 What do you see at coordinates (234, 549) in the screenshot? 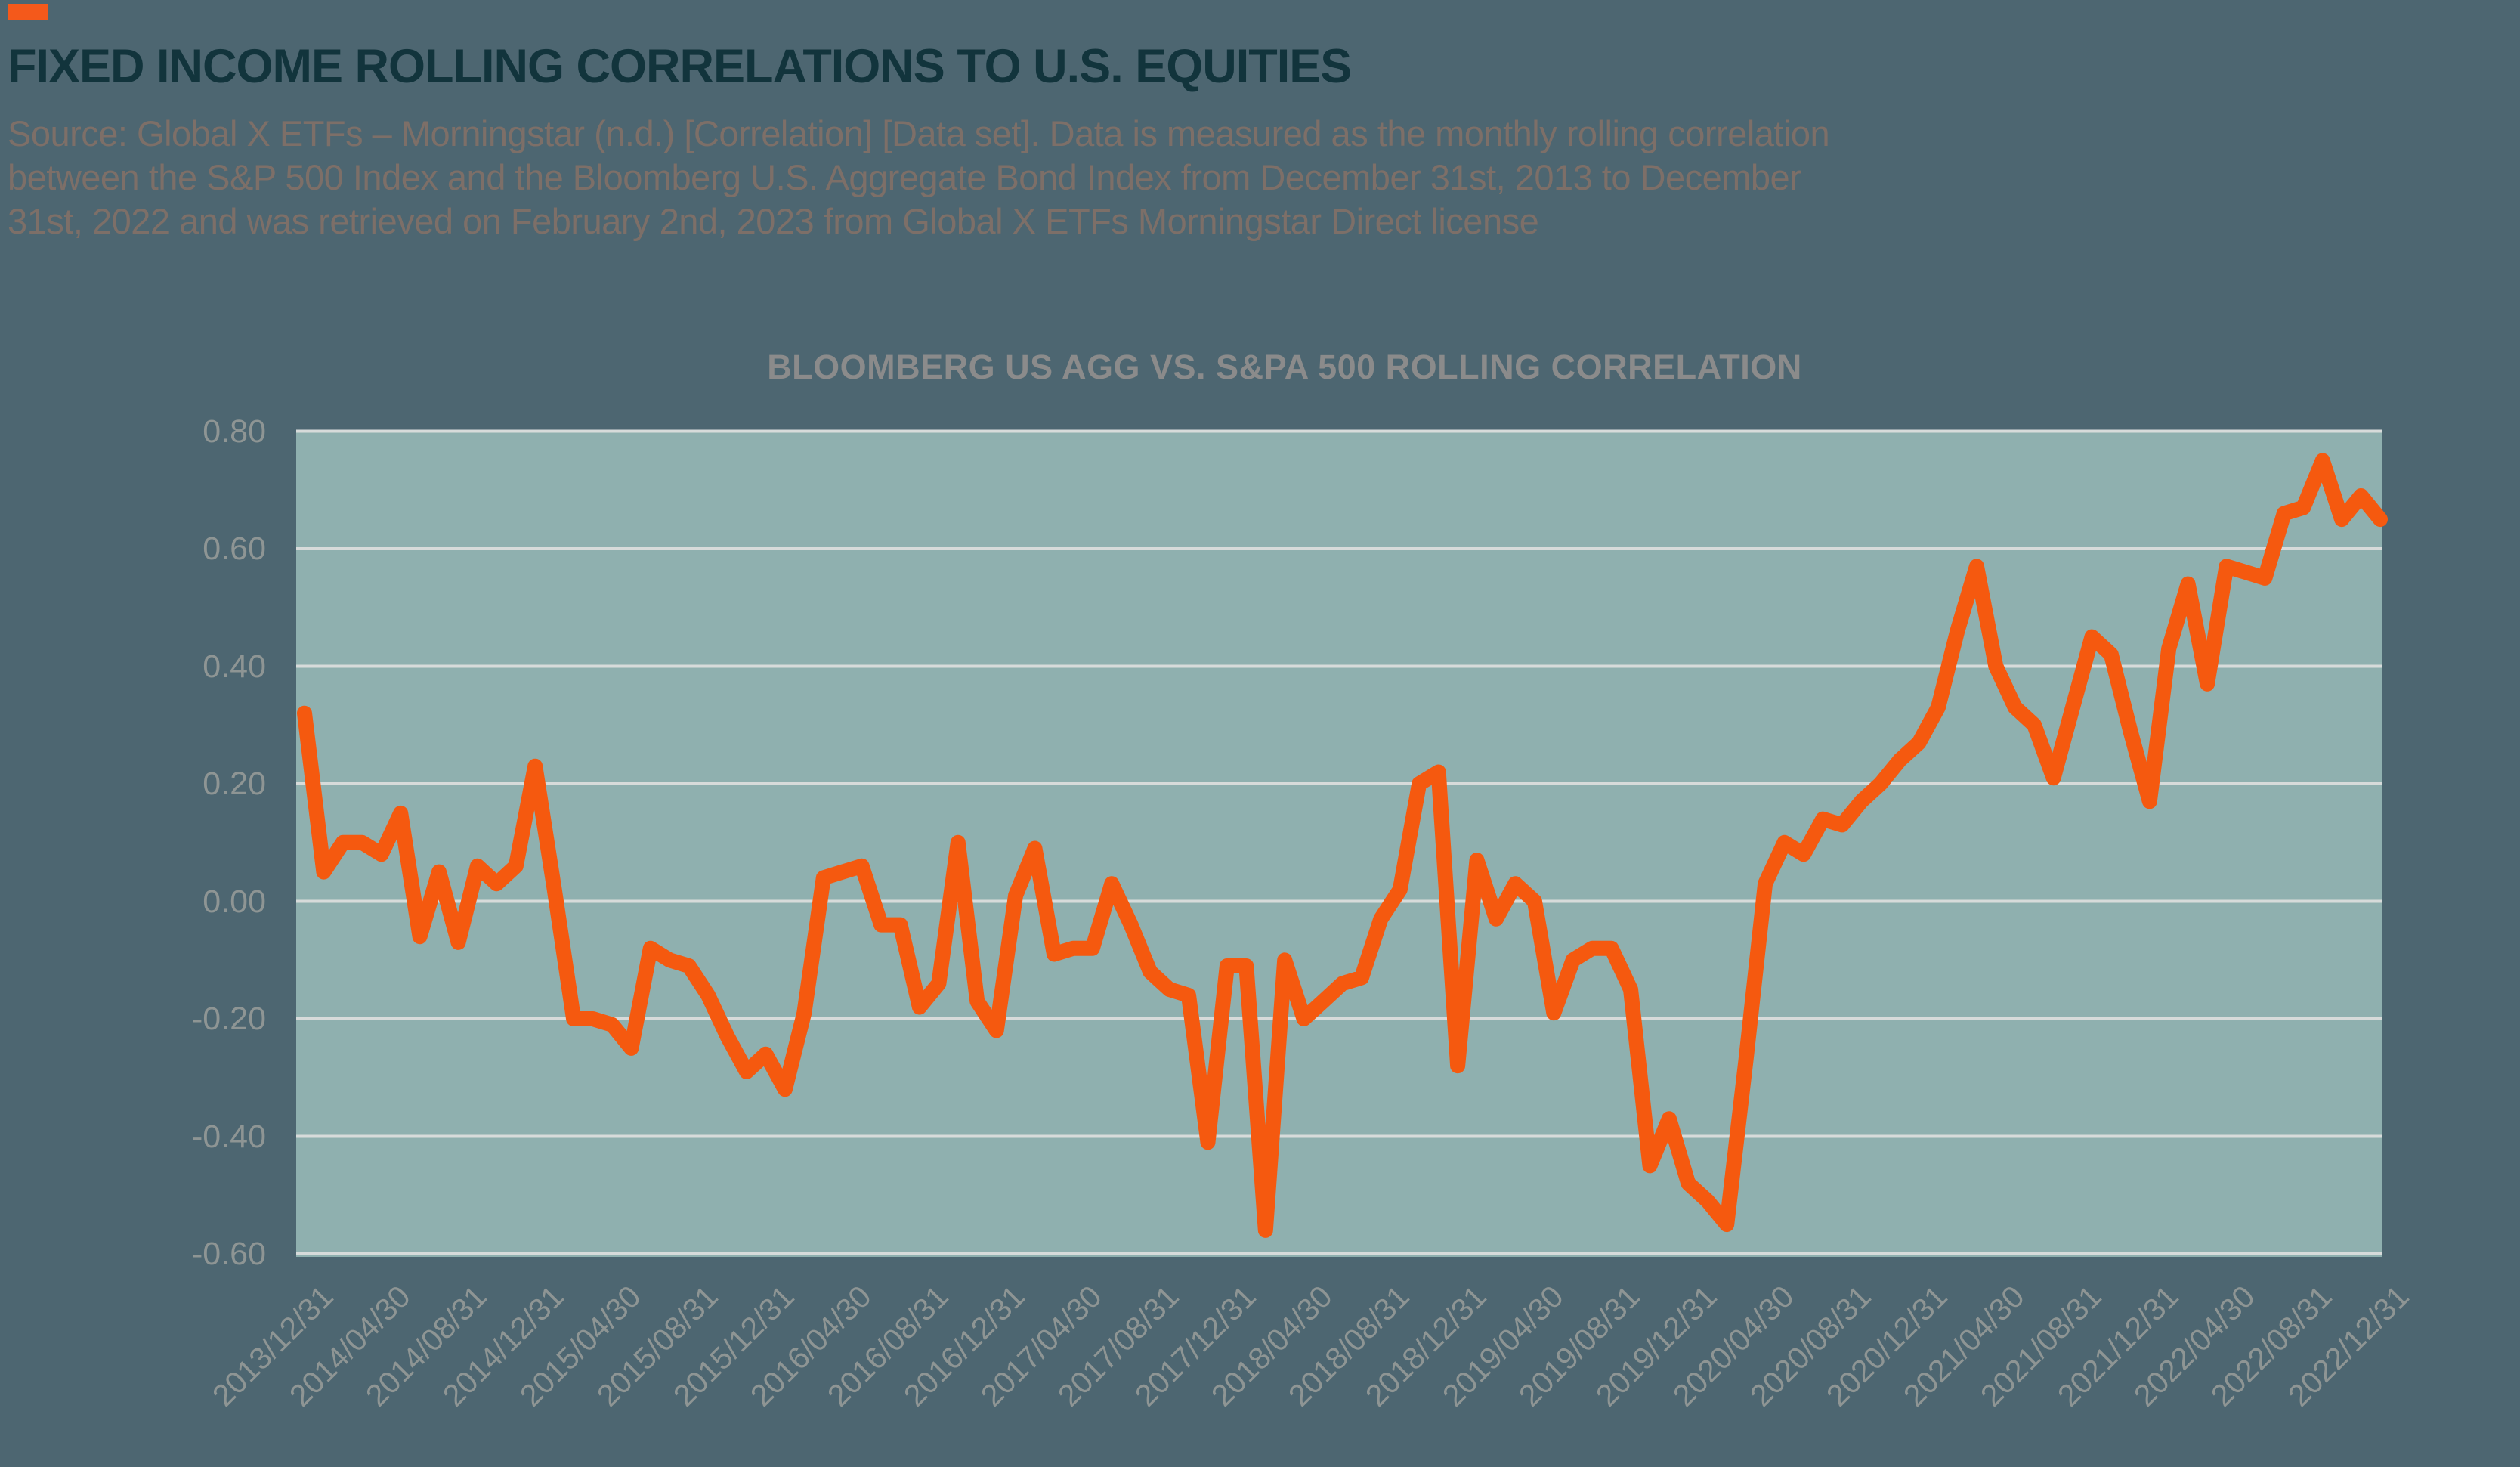
I see `y-axis-tick-label: 0.60` at bounding box center [234, 549].